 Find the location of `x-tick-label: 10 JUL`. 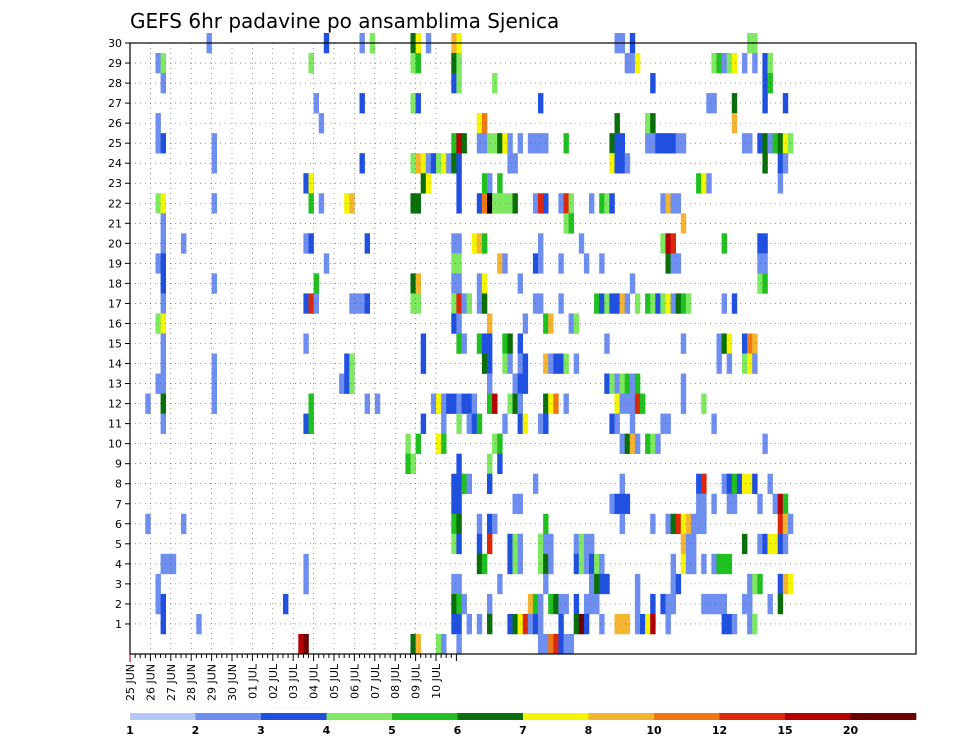

x-tick-label: 10 JUL is located at coordinates (436, 681).